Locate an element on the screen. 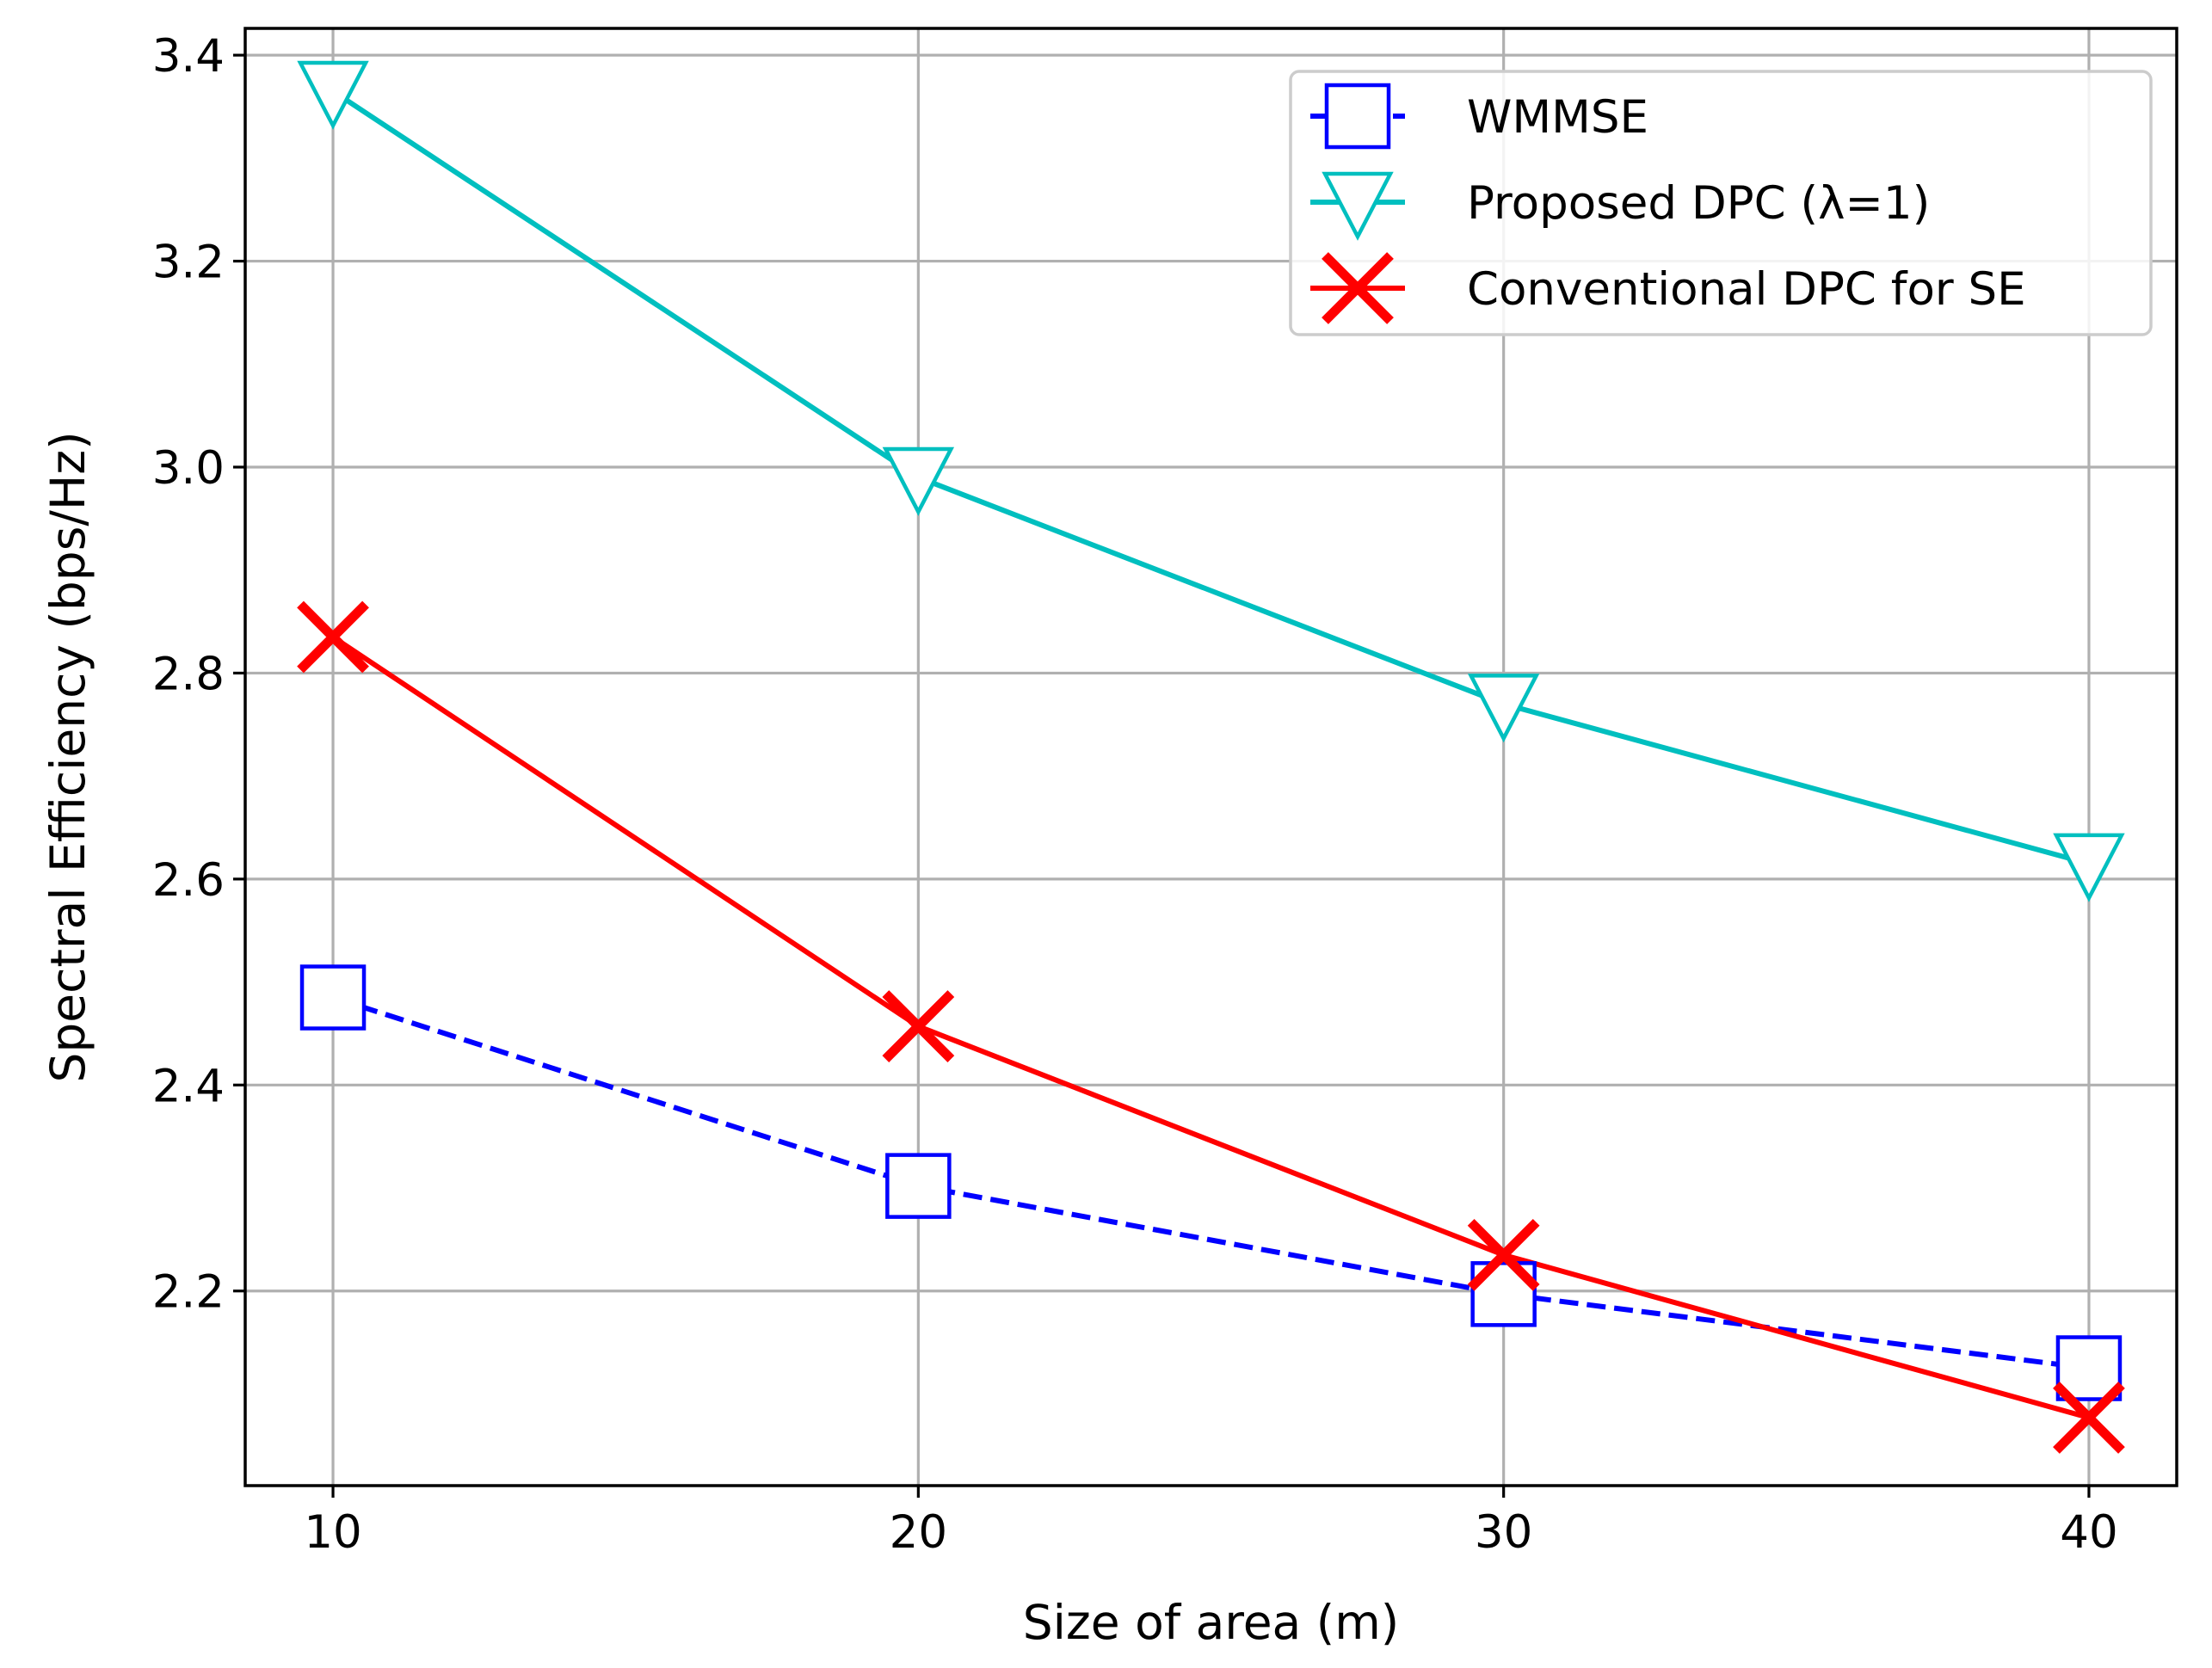 This screenshot has width=2212, height=1668. x-tick-label: 30 is located at coordinates (1503, 1533).